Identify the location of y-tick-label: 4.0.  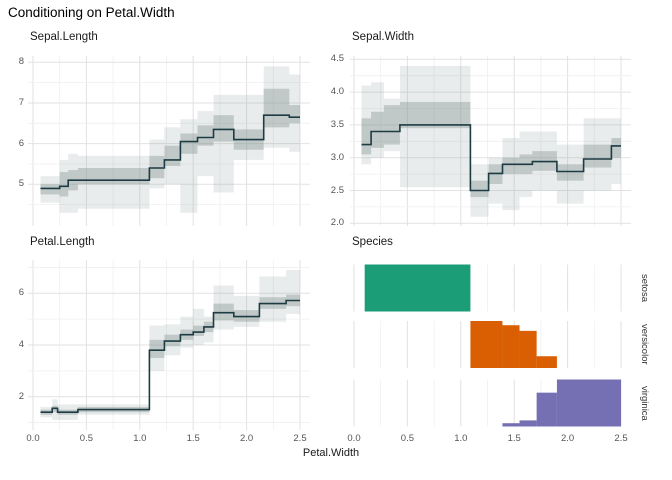
(337, 92).